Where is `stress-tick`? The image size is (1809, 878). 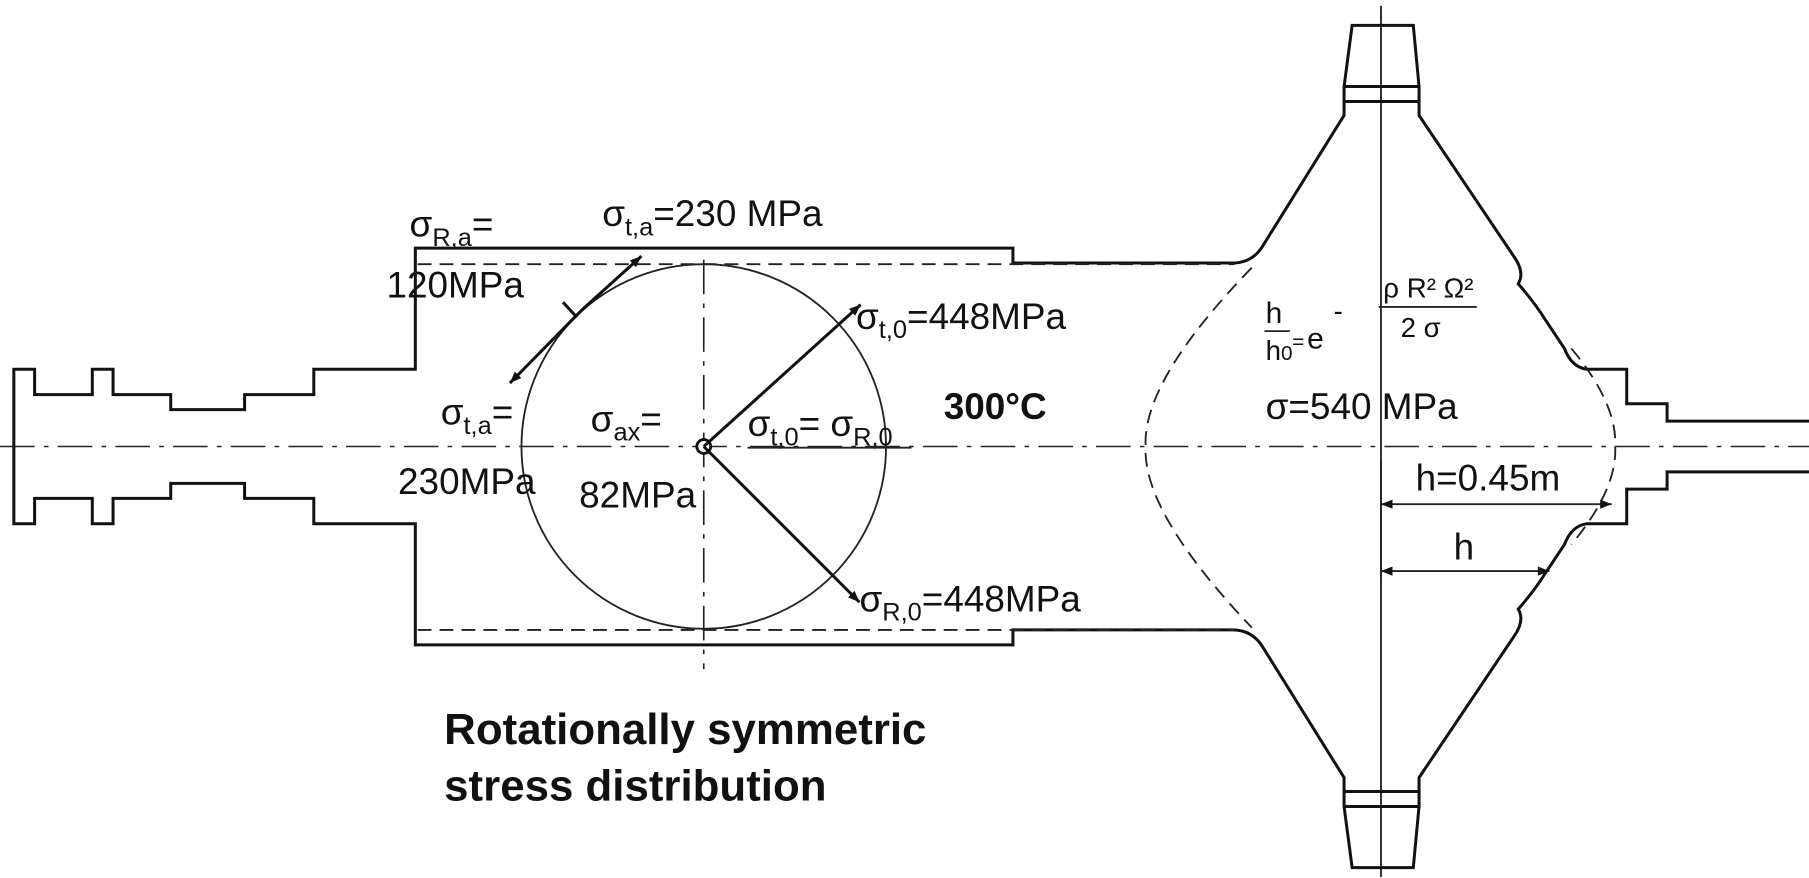 stress-tick is located at coordinates (569, 310).